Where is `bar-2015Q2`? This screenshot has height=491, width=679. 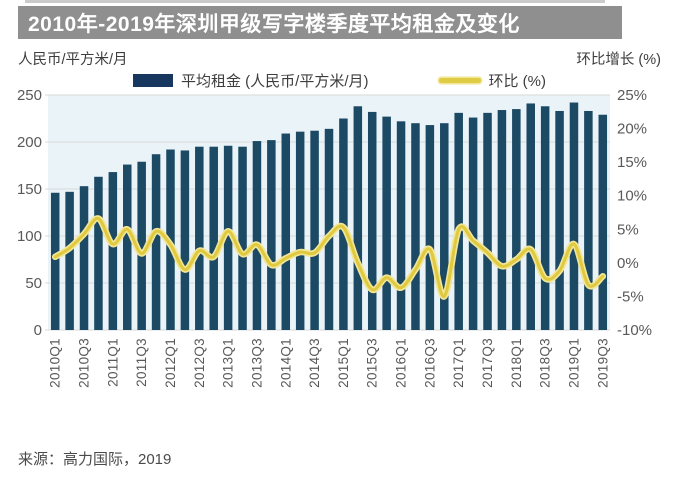
bar-2015Q2 is located at coordinates (358, 218).